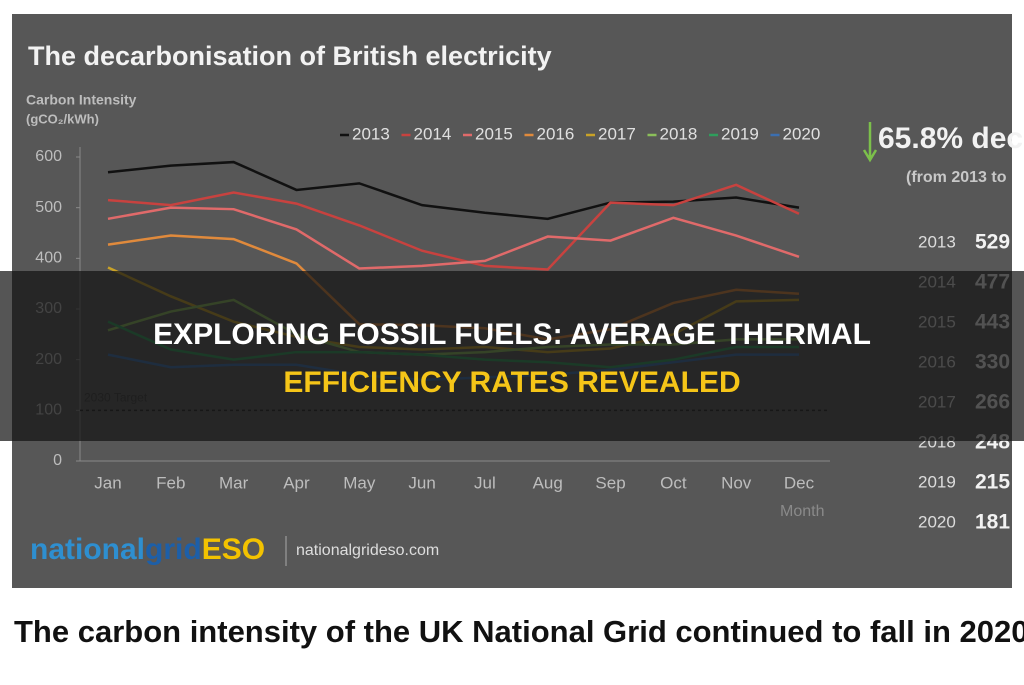  What do you see at coordinates (610, 482) in the screenshot?
I see `x-tick-label: Sep` at bounding box center [610, 482].